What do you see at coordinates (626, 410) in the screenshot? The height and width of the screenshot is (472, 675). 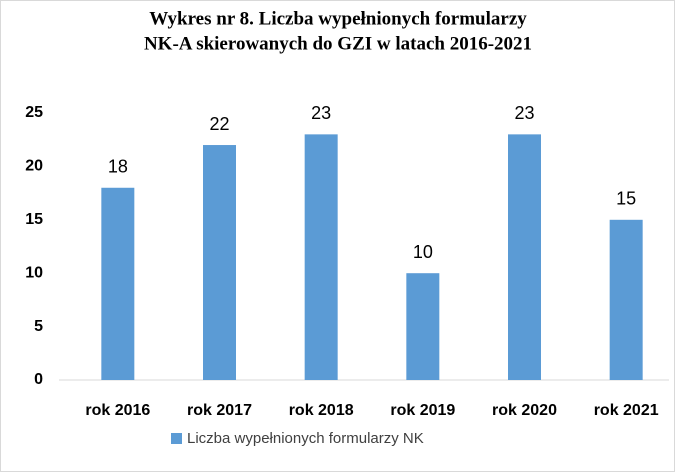 I see `x-tick-label: rok 2021` at bounding box center [626, 410].